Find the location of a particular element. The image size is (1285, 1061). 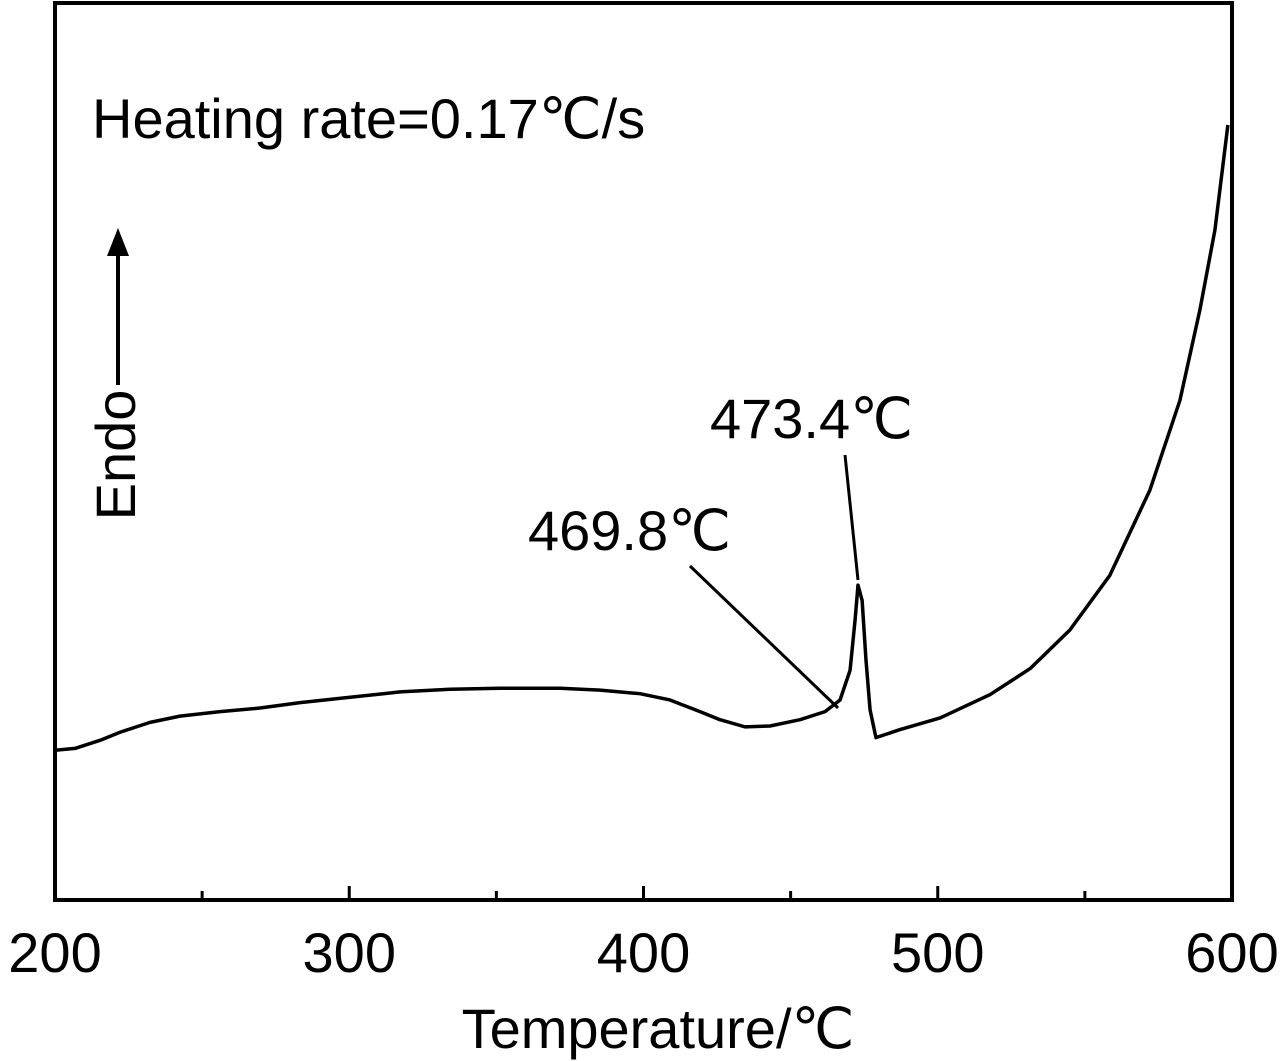

annotation: 469.8℃ is located at coordinates (629, 530).